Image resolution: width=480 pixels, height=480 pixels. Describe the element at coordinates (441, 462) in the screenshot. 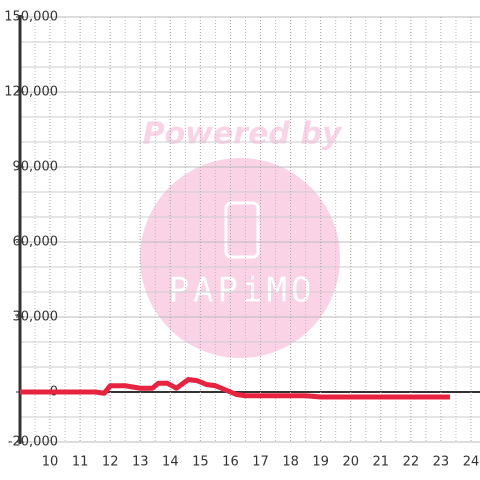

I see `x-tick-label: 23` at that location.